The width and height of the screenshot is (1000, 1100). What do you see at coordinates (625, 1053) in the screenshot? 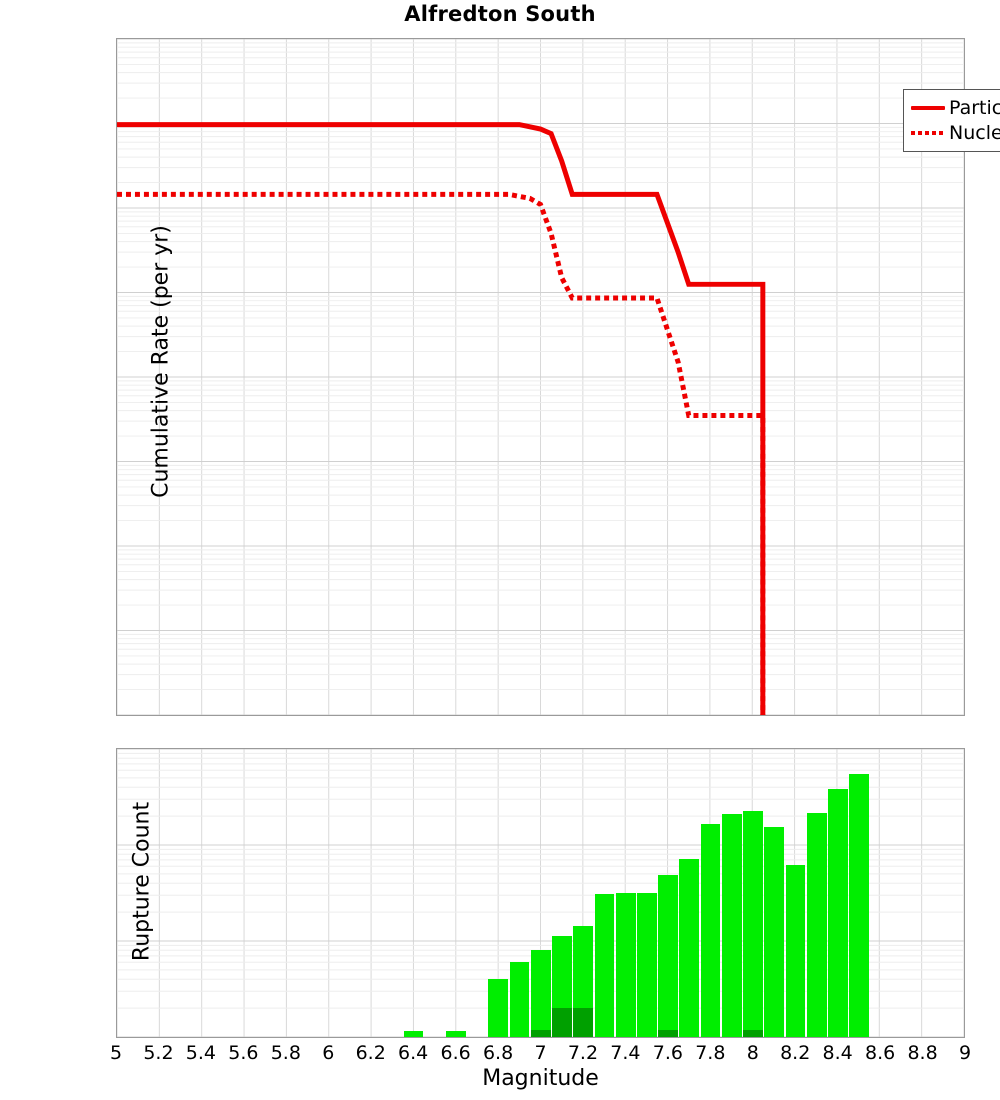
I see `x-tick-7-4: 7.4` at bounding box center [625, 1053].